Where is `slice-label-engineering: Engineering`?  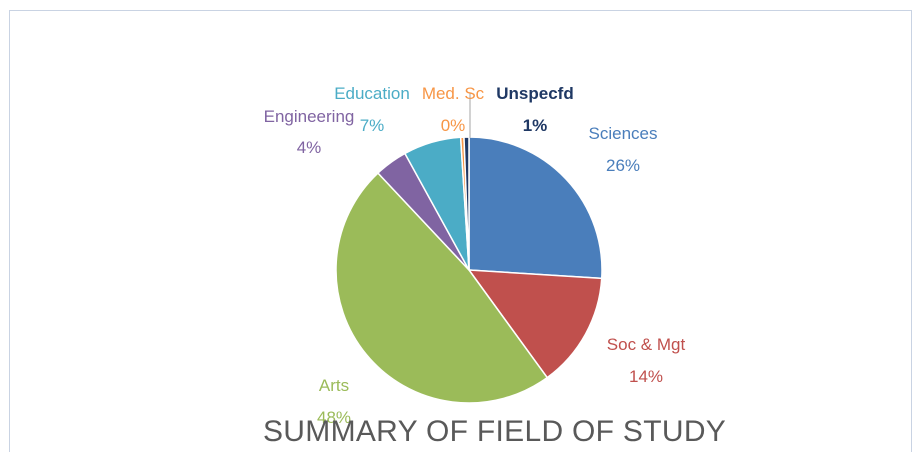
slice-label-engineering: Engineering is located at coordinates (309, 116).